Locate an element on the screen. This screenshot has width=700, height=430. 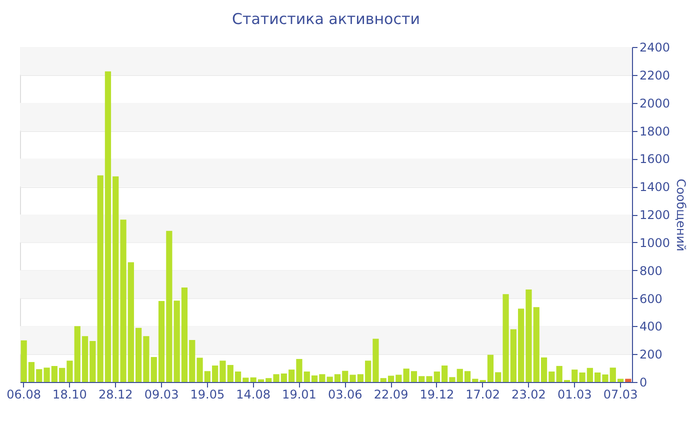
x-tick-label: 22.09 is located at coordinates (391, 395).